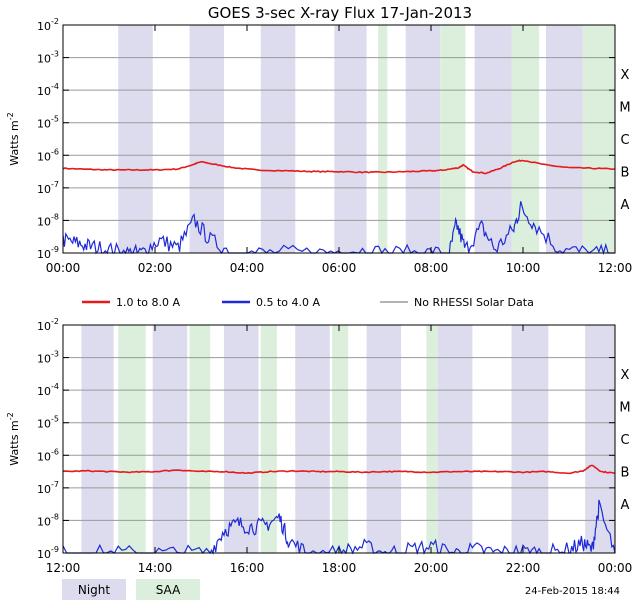  Describe the element at coordinates (523, 268) in the screenshot. I see `x-tick-label: 10:00` at that location.